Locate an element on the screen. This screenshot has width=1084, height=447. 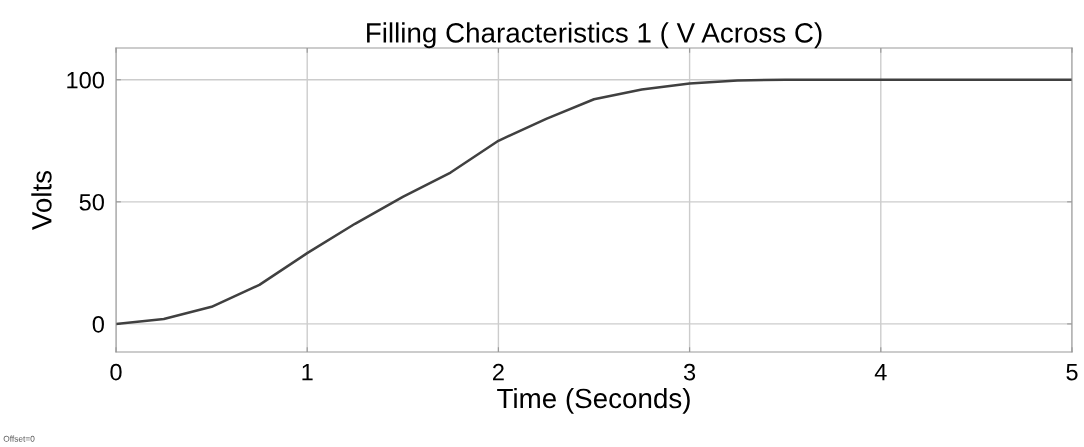
y-tick-label: 100 is located at coordinates (85, 80).